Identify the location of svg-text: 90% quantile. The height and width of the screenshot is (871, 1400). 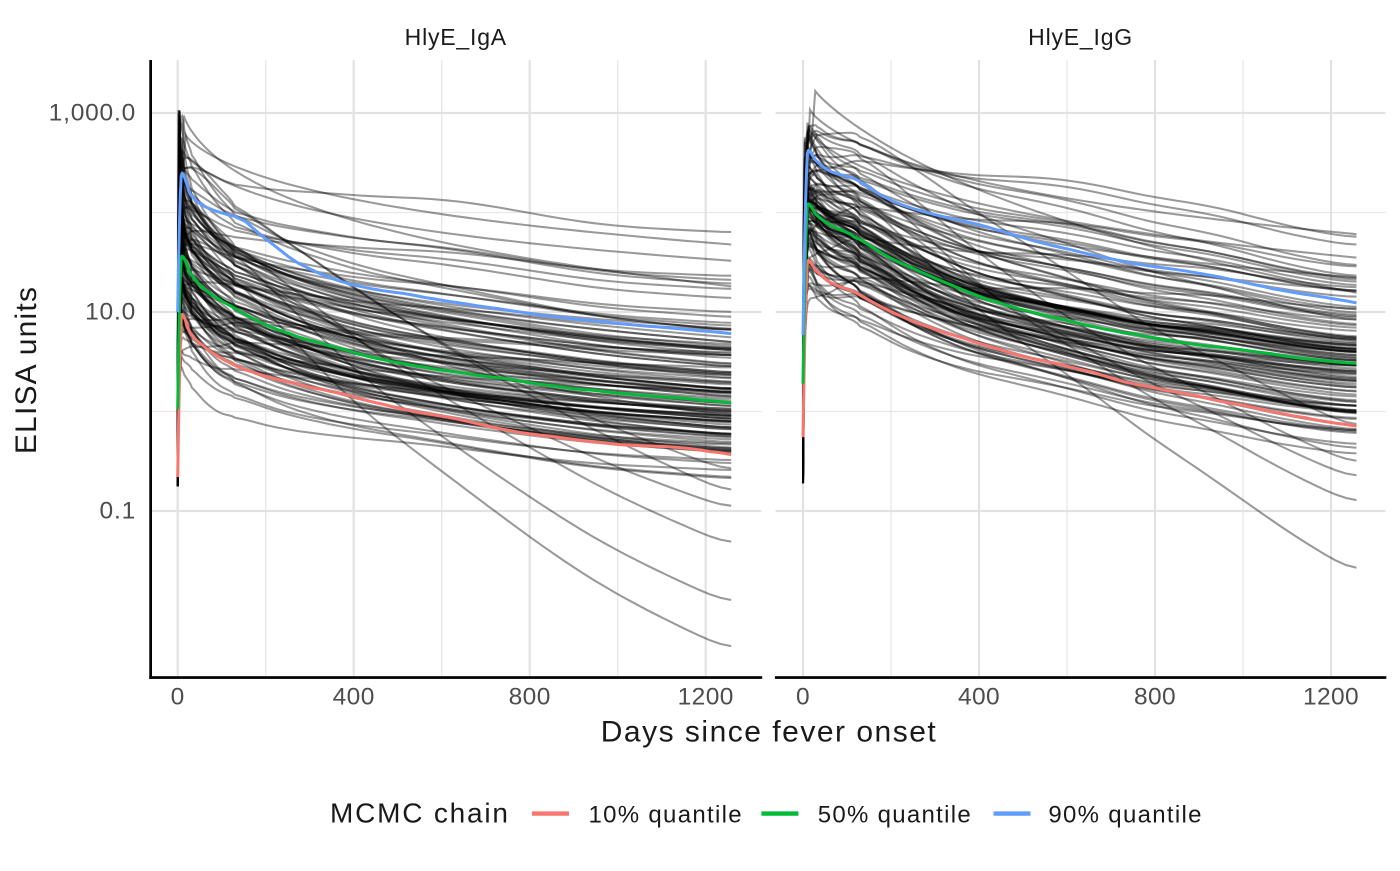
(1125, 815).